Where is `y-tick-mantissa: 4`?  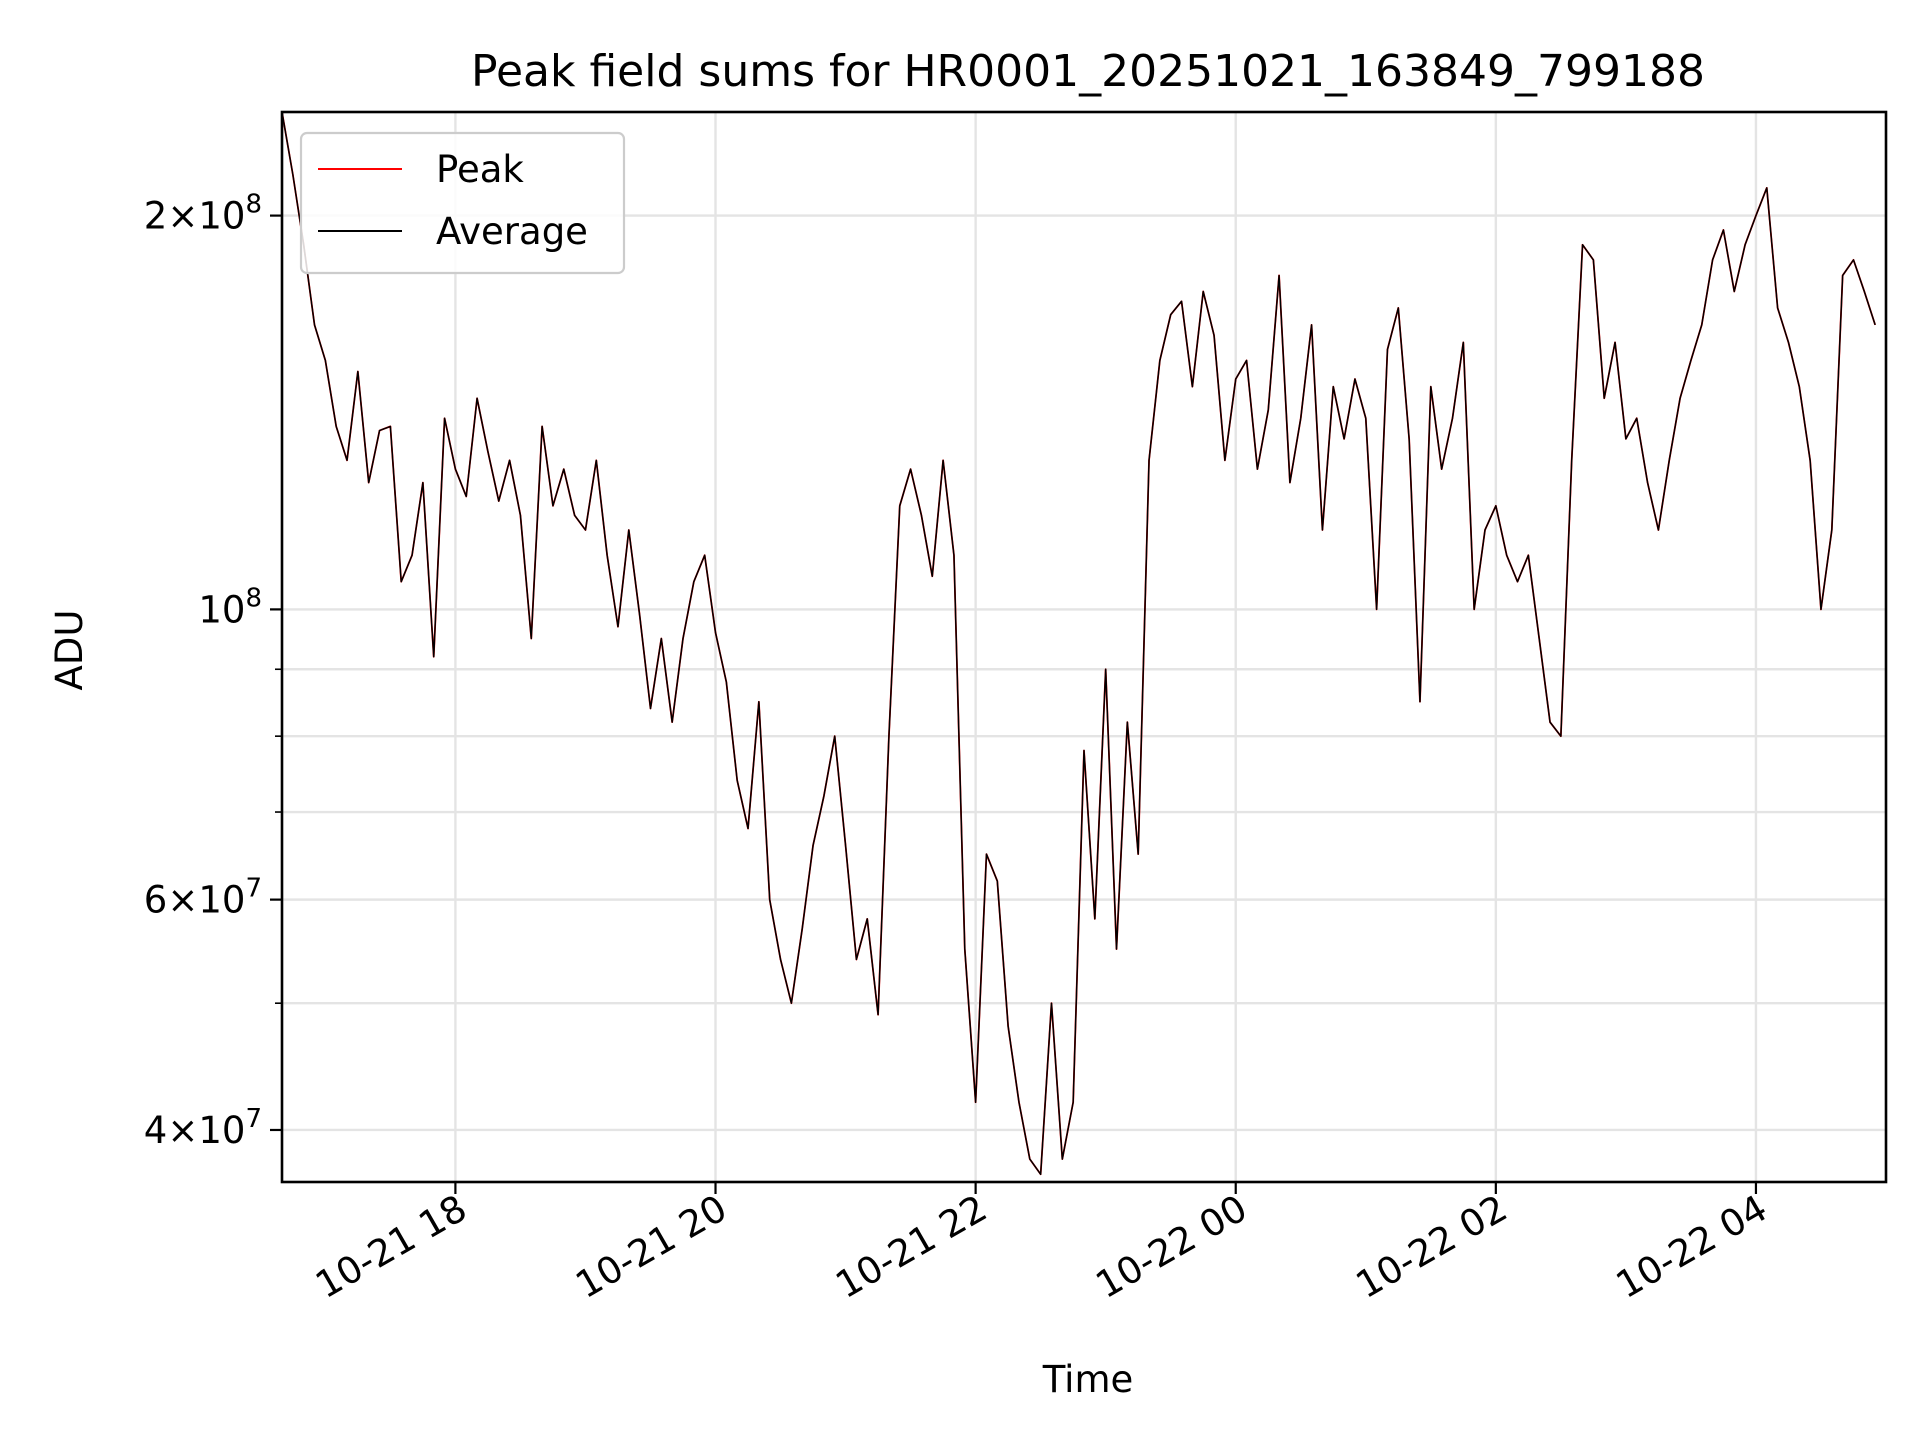 y-tick-mantissa: 4 is located at coordinates (156, 1130).